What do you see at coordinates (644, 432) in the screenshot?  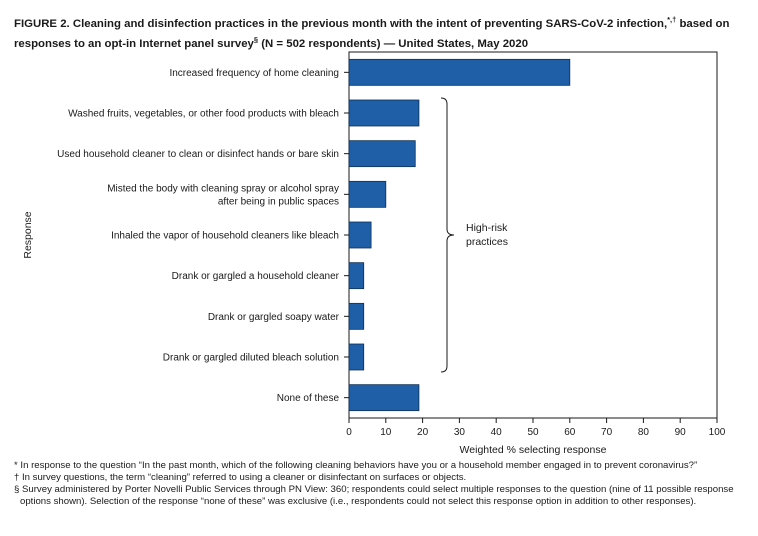 I see `x-tick-label: 80` at bounding box center [644, 432].